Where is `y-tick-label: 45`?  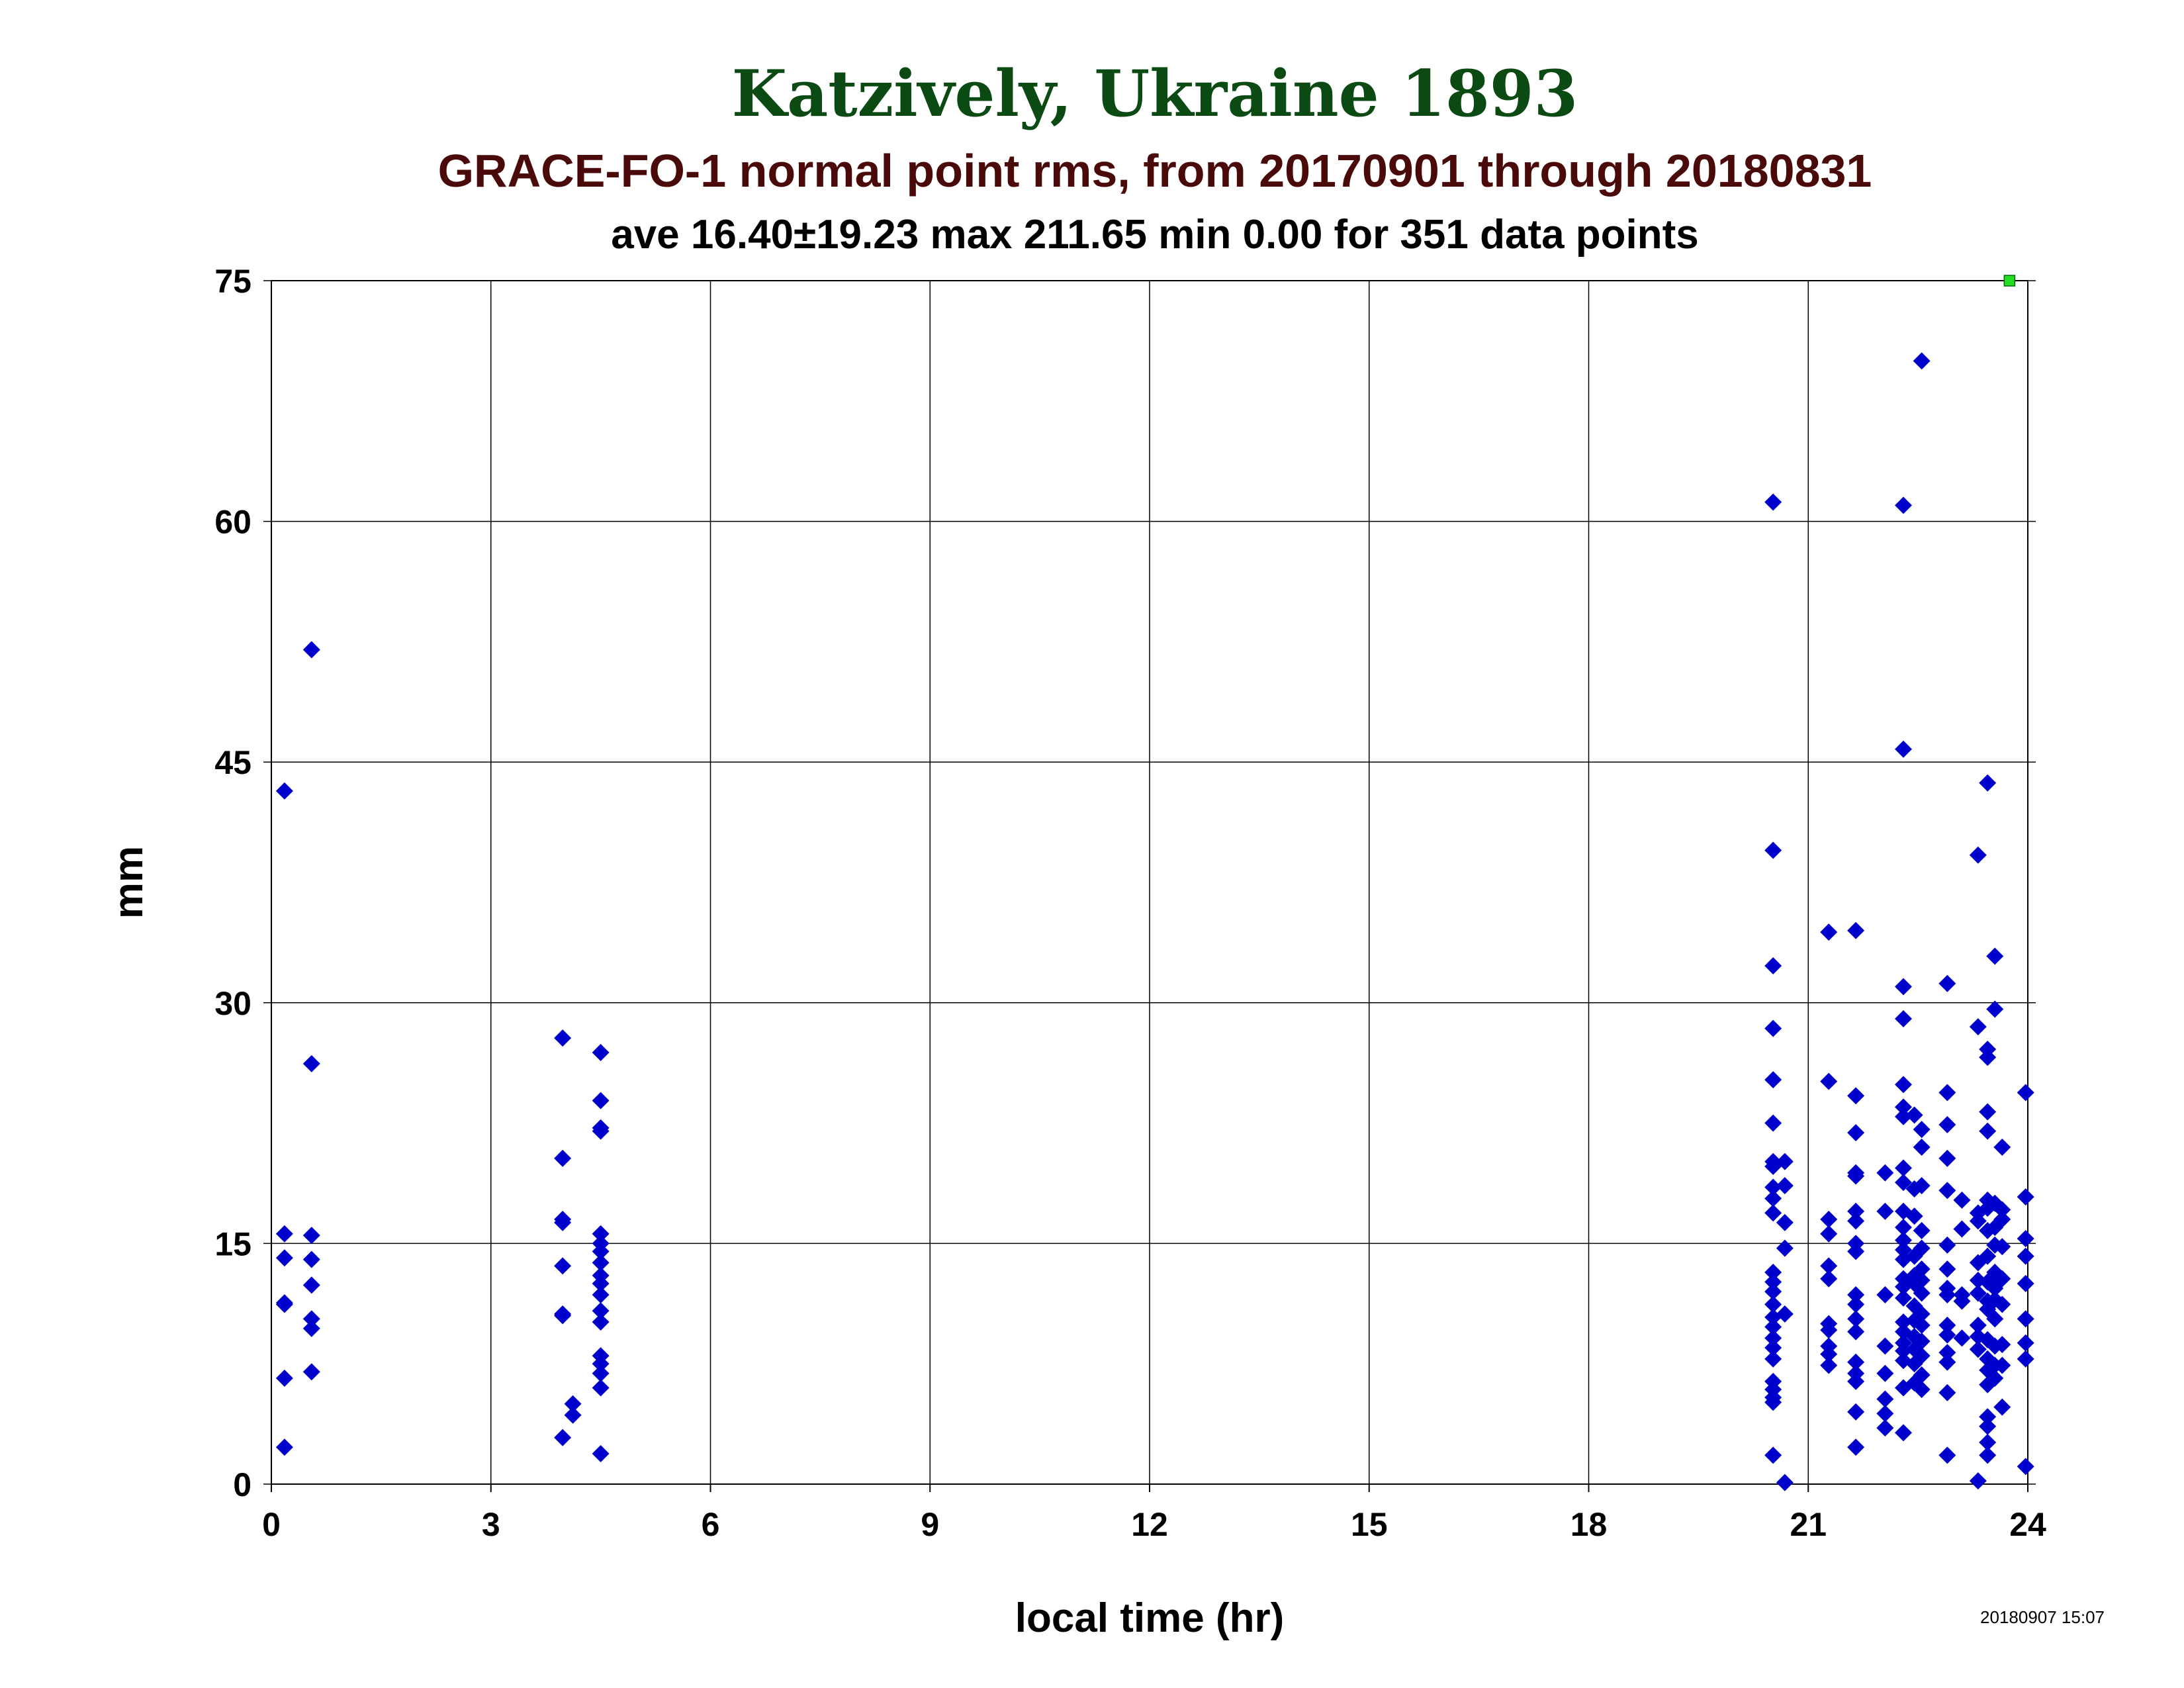
y-tick-label: 45 is located at coordinates (232, 762).